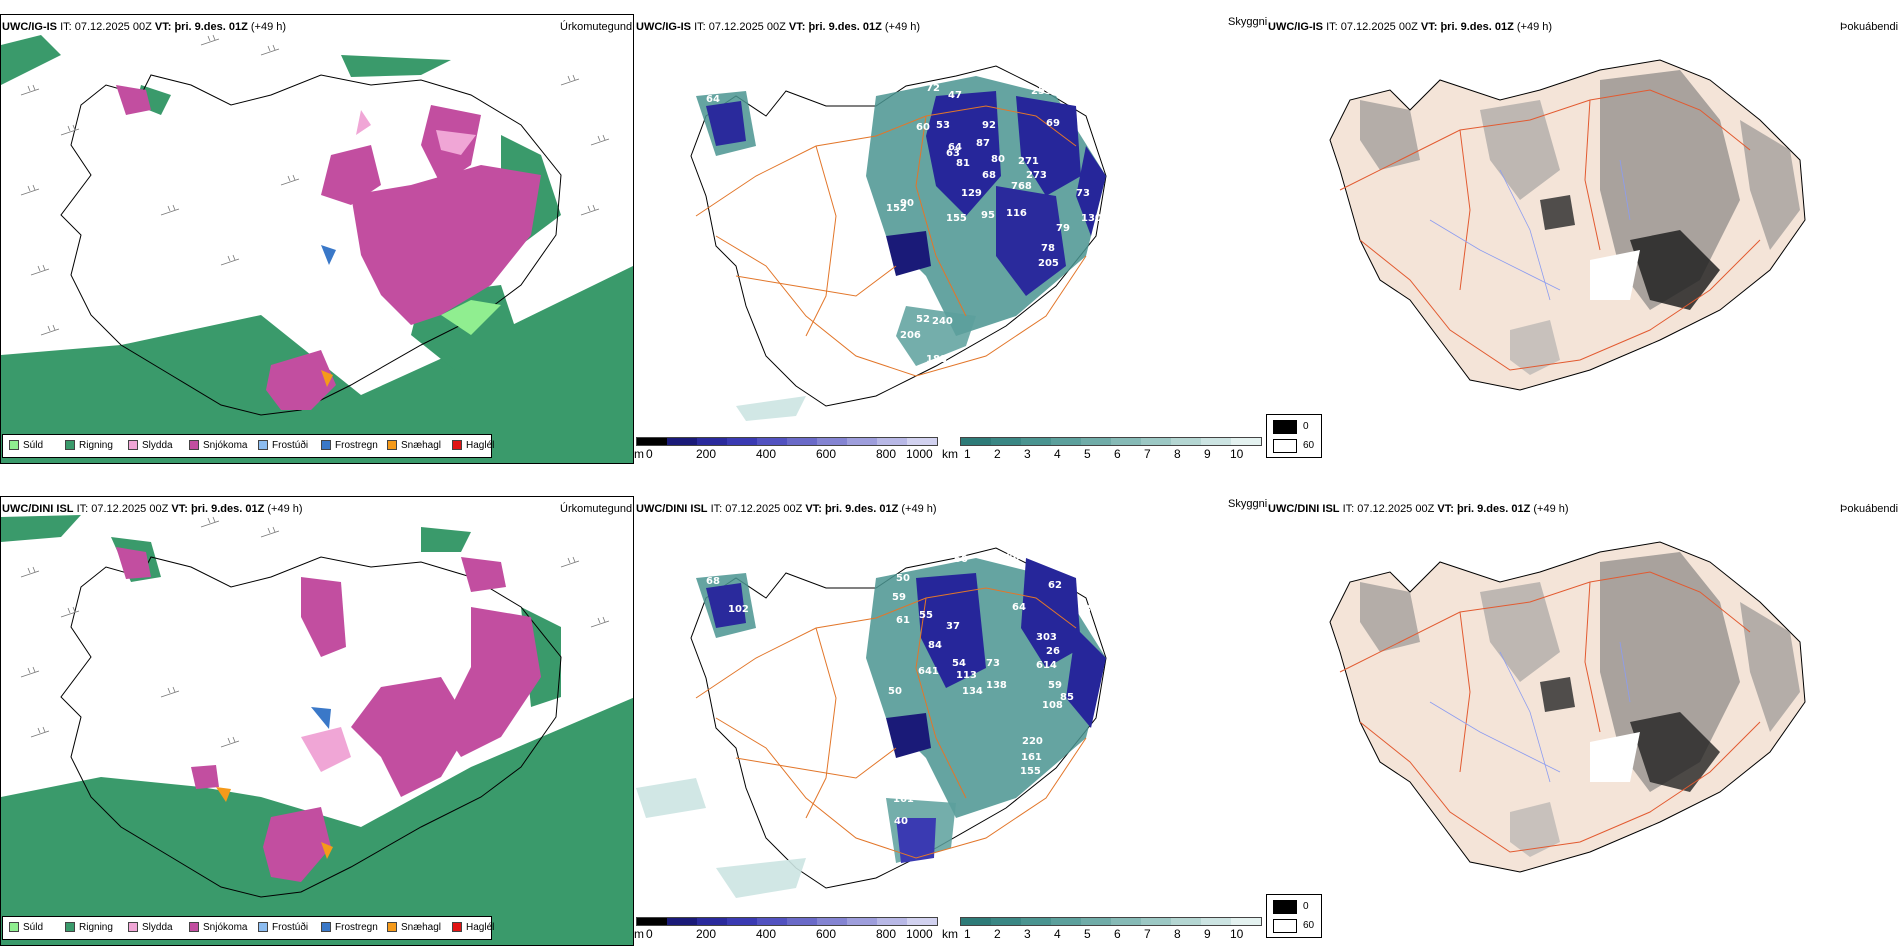 This screenshot has width=1900, height=950. What do you see at coordinates (988, 215) in the screenshot?
I see `cloud-base-label: 95` at bounding box center [988, 215].